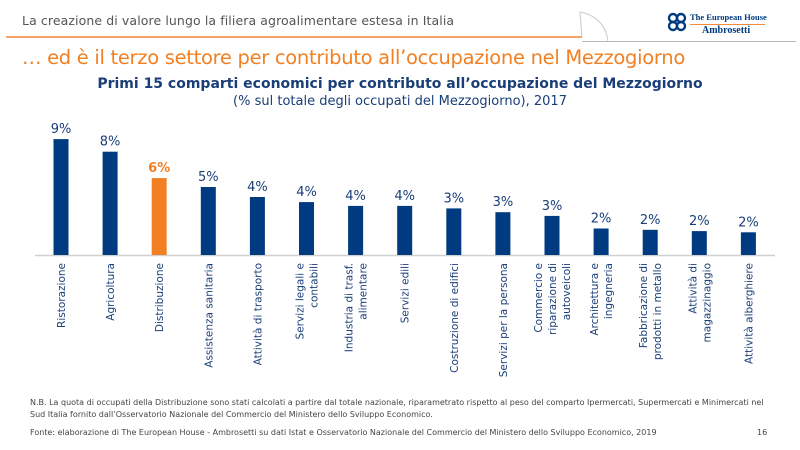 This screenshot has width=800, height=450. What do you see at coordinates (503, 202) in the screenshot?
I see `data-label-9: 3%` at bounding box center [503, 202].